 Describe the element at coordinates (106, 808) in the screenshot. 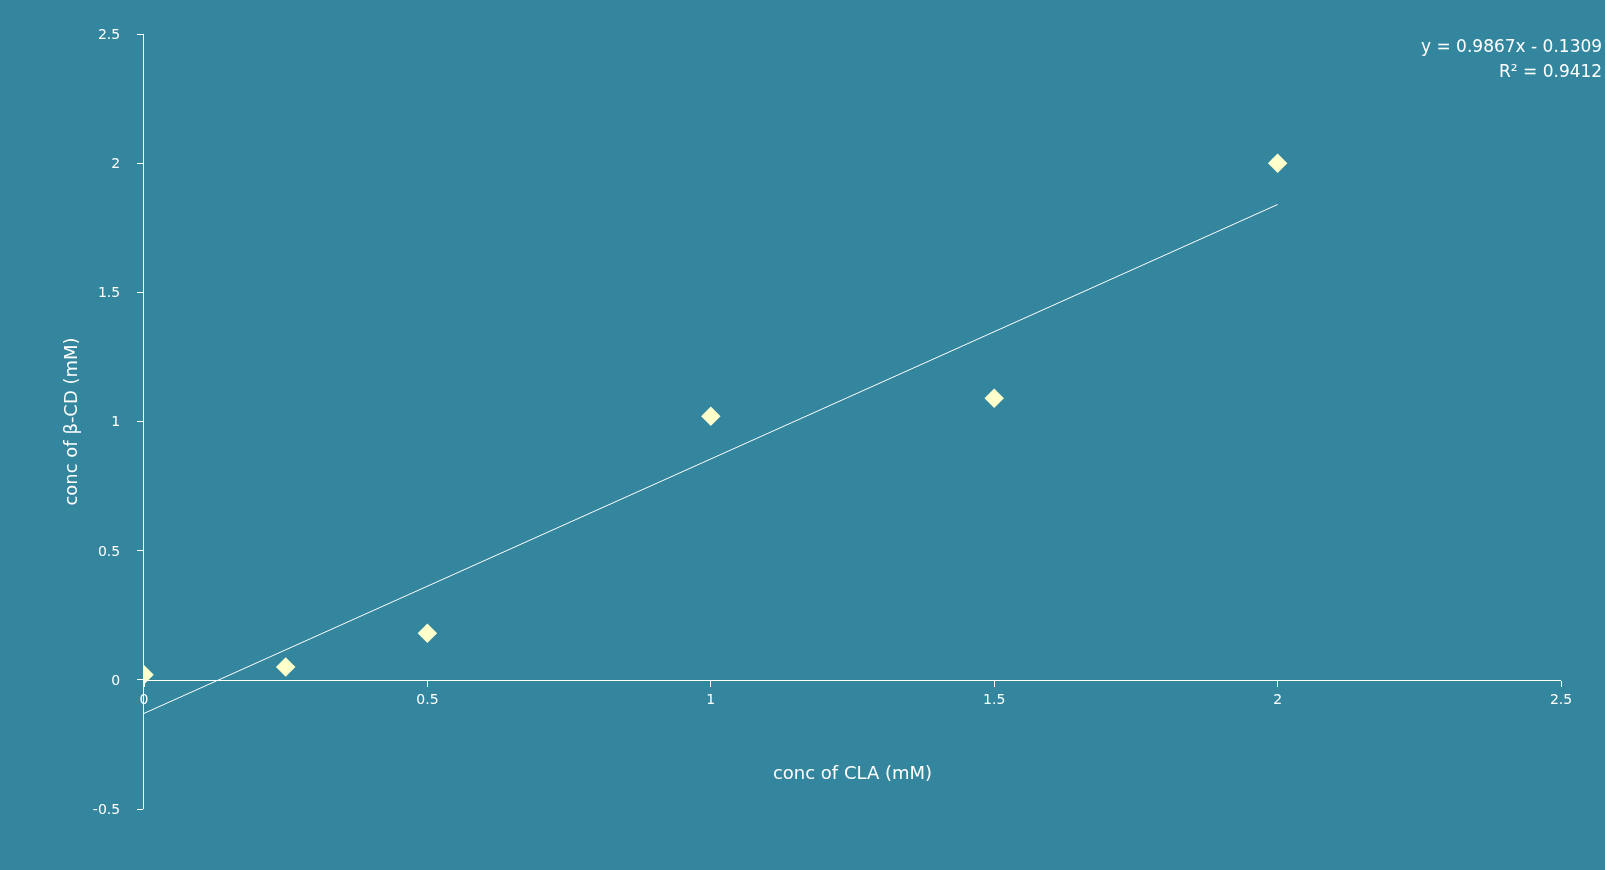

I see `y-tick-label: -0.5` at that location.